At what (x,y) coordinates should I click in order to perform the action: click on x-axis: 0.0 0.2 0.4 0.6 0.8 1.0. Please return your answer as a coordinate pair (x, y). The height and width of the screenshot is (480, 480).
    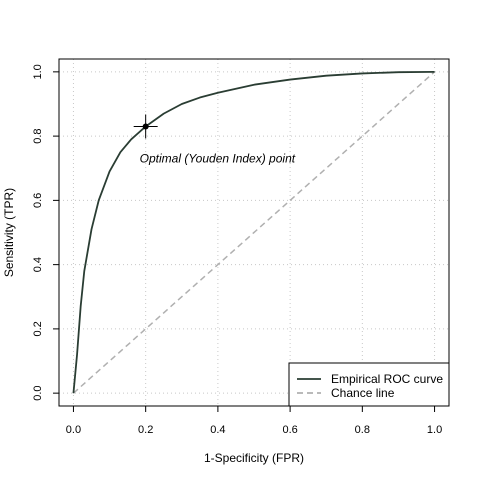
    Looking at the image, I should click on (254, 421).